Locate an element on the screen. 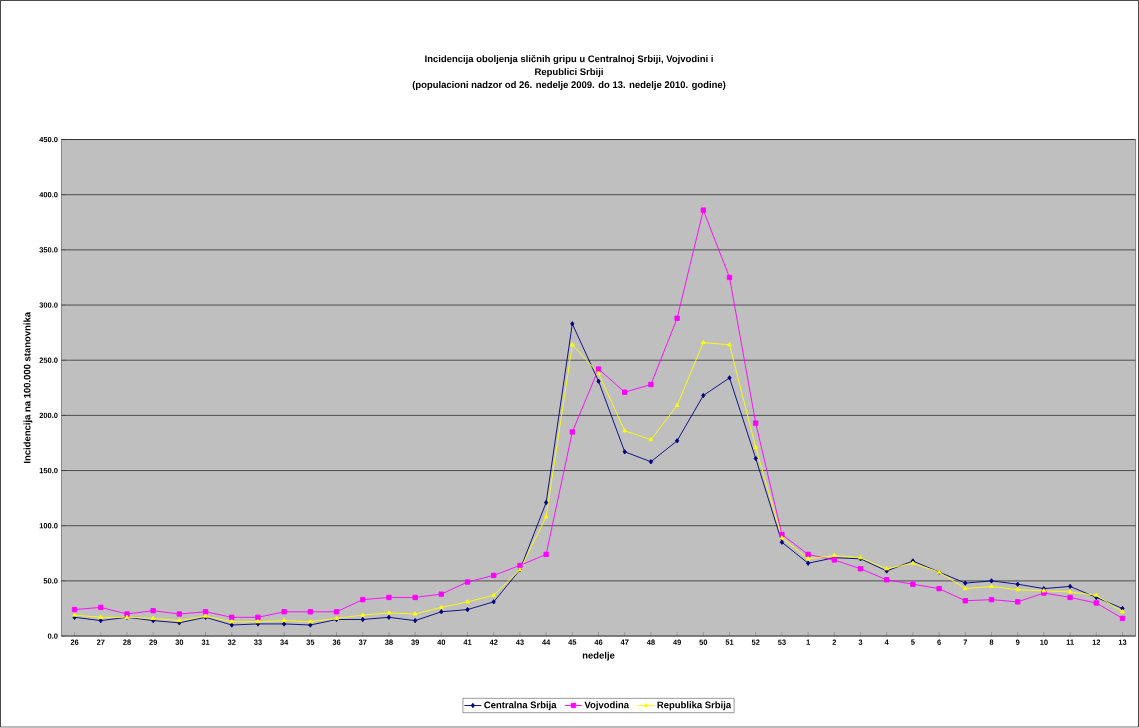 The width and height of the screenshot is (1139, 728). x-axis-title: nedelje is located at coordinates (598, 656).